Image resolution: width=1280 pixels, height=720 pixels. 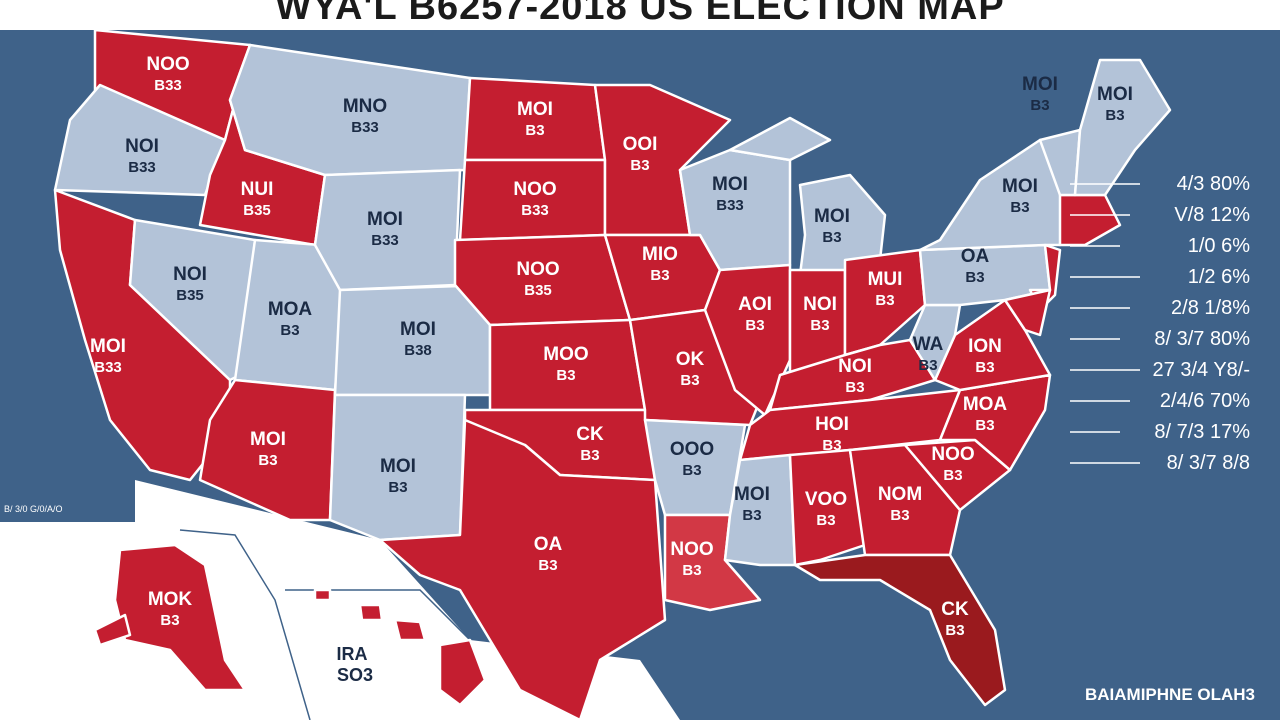 I want to click on state-label-SD-code: NOO, so click(x=534, y=189).